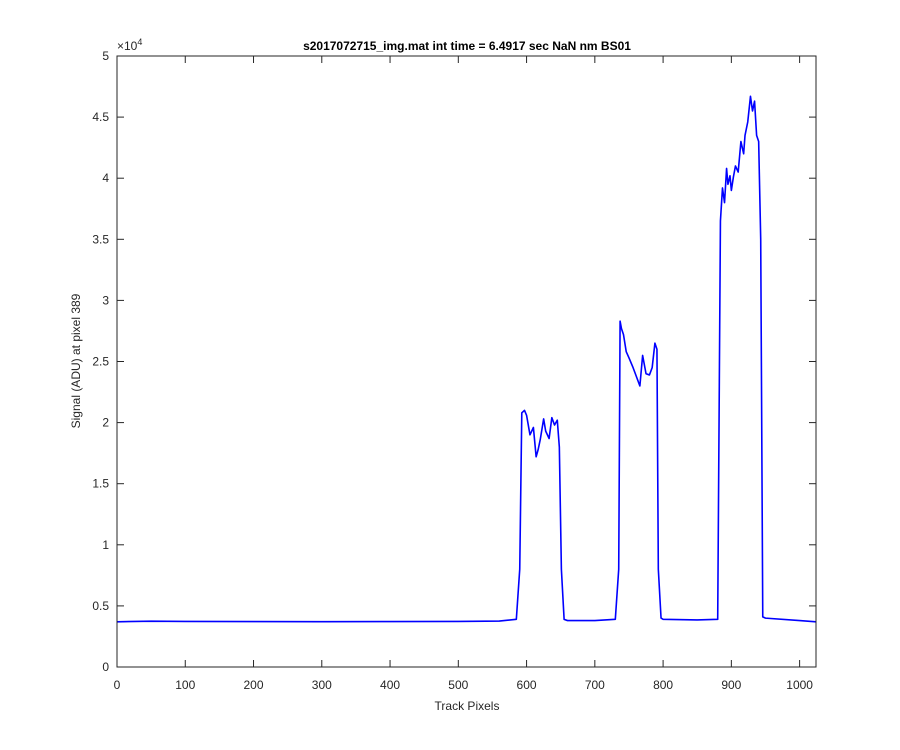 Image resolution: width=900 pixels, height=750 pixels. Describe the element at coordinates (595, 685) in the screenshot. I see `x-tick-label: 700` at that location.